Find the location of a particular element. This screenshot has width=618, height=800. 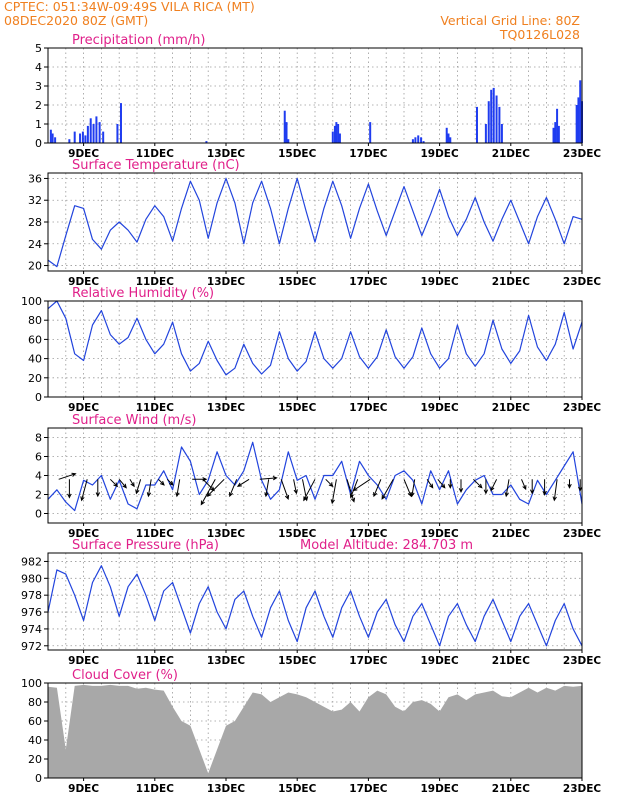

pressure-ytick-label: 982 is located at coordinates (31, 561).